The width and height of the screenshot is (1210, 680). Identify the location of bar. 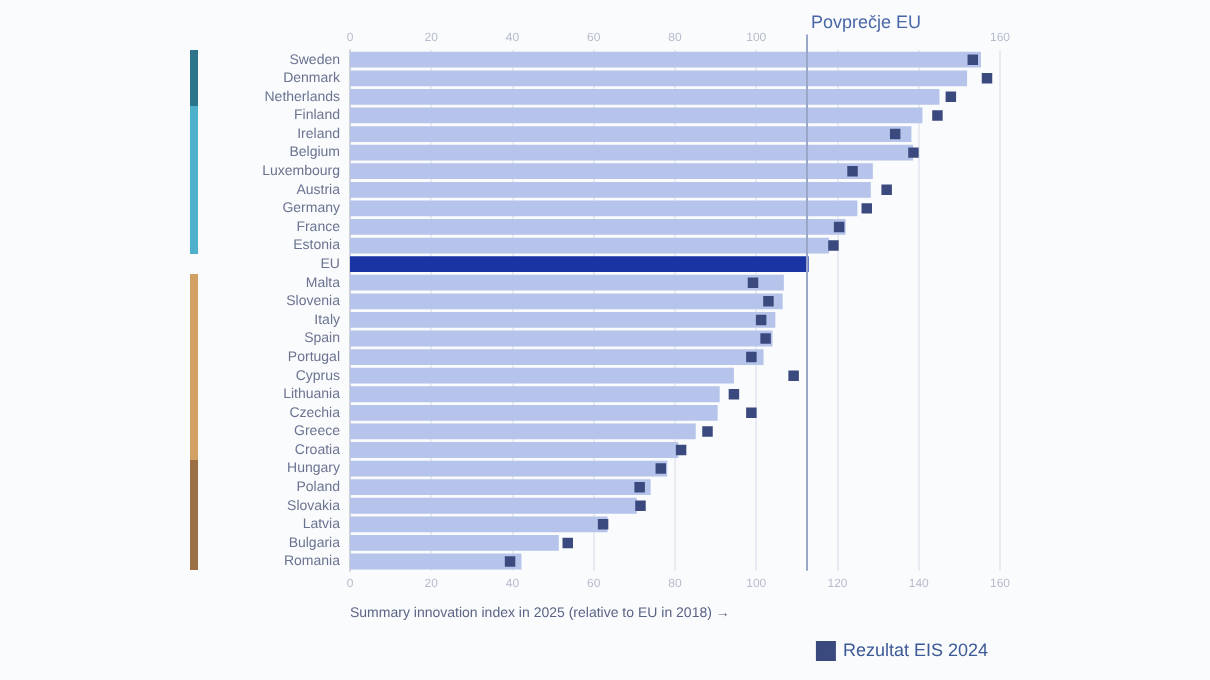
(579, 264).